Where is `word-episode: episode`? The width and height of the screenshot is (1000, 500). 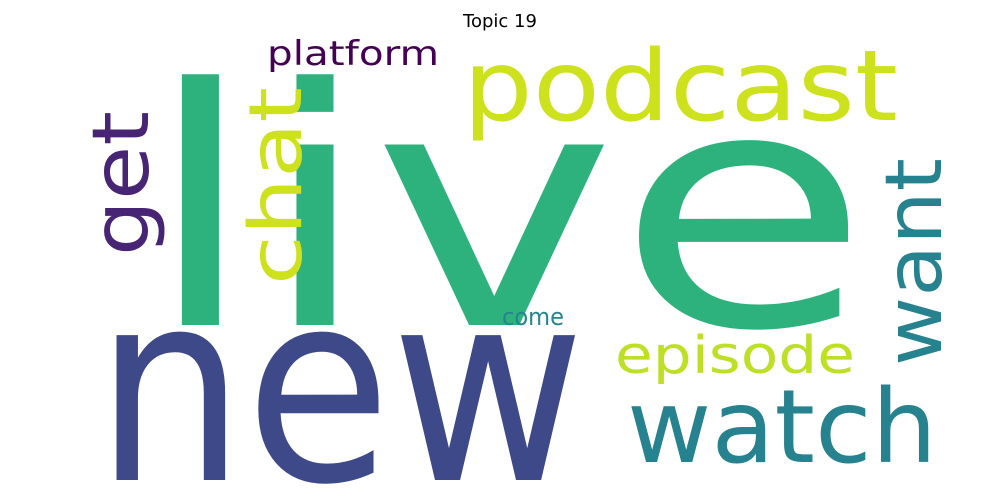
word-episode: episode is located at coordinates (735, 356).